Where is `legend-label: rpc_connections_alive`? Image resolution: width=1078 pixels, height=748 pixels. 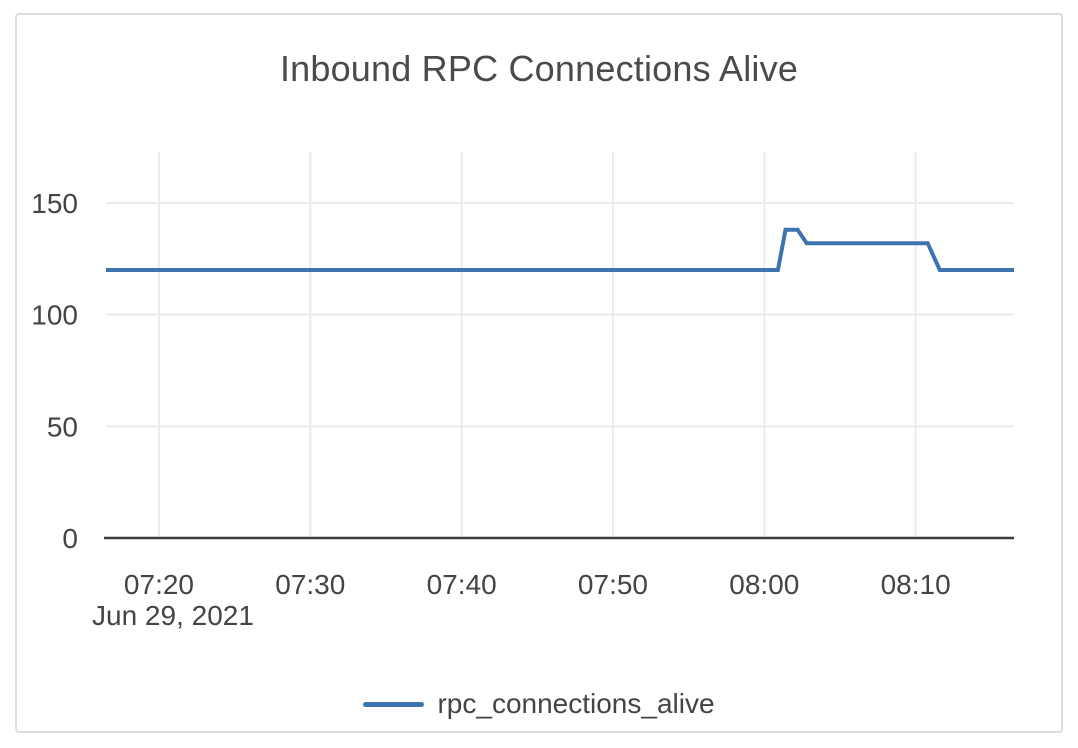
legend-label: rpc_connections_alive is located at coordinates (576, 703).